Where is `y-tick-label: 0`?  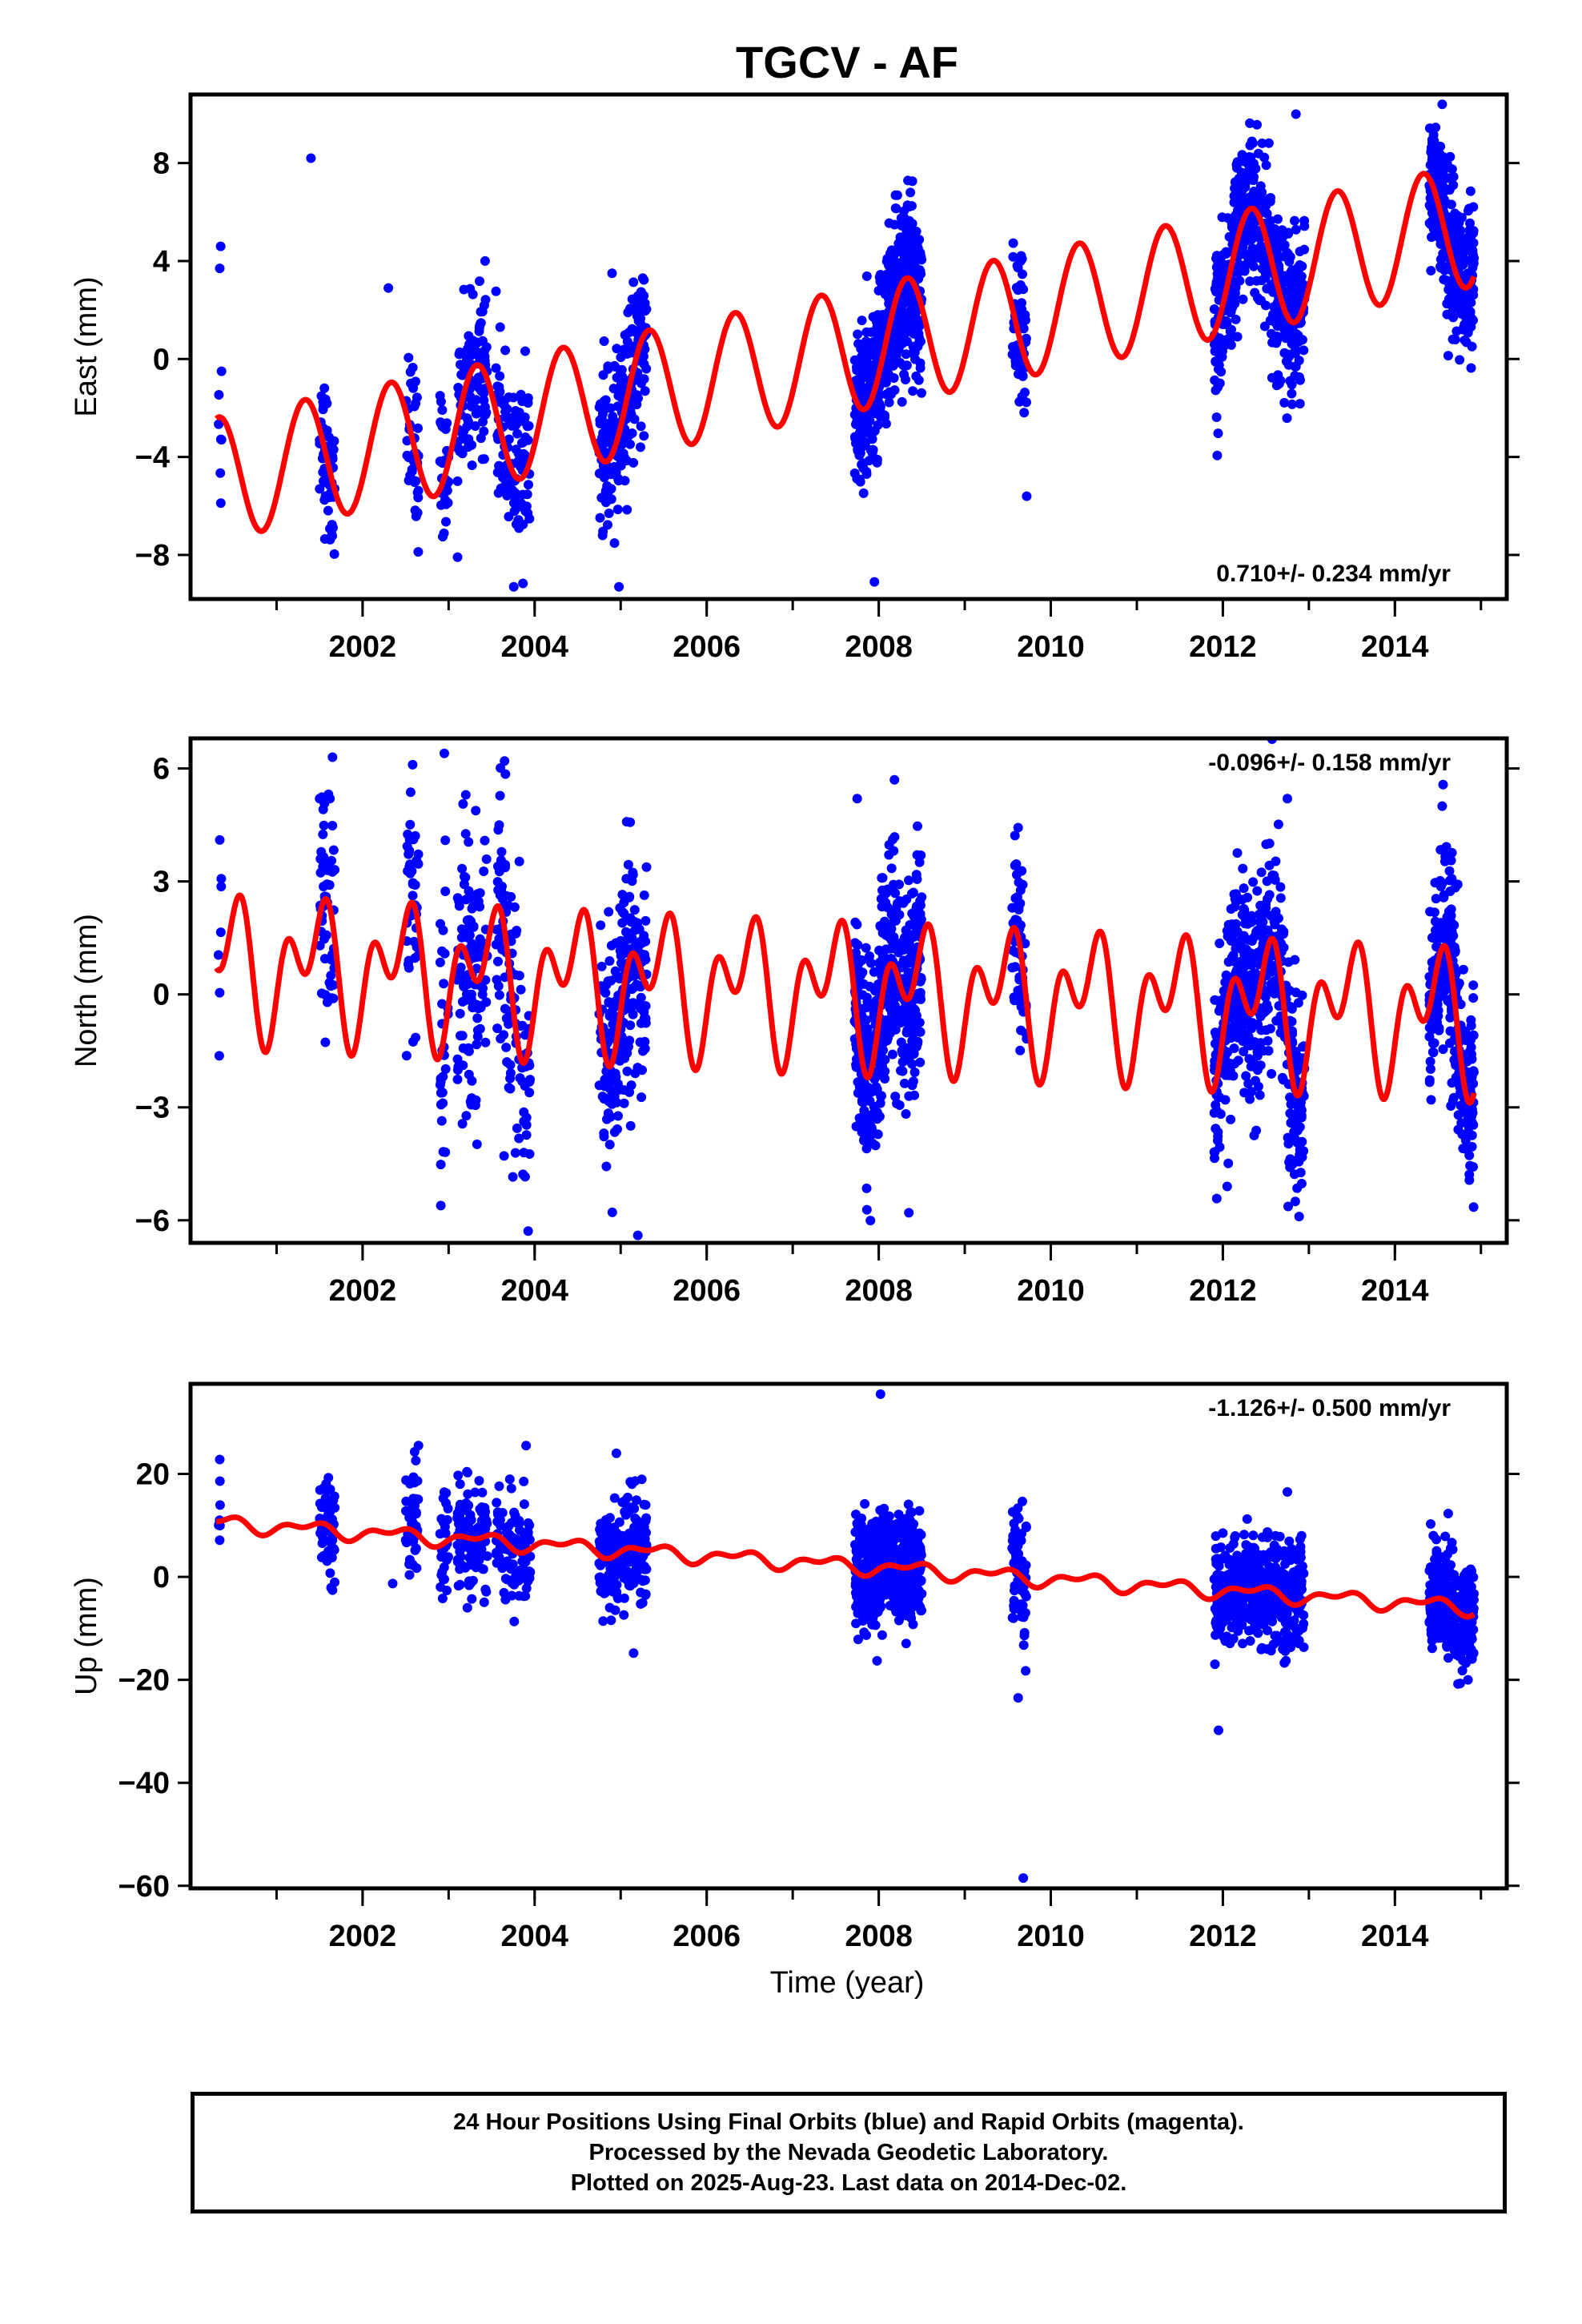 y-tick-label: 0 is located at coordinates (161, 359).